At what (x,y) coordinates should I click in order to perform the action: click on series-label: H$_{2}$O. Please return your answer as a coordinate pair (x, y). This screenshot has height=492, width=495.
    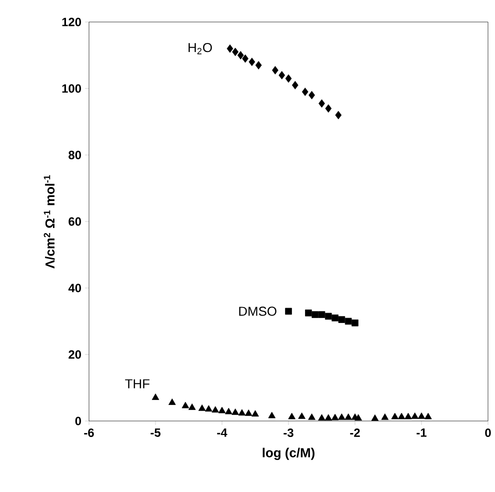
    Looking at the image, I should click on (200, 48).